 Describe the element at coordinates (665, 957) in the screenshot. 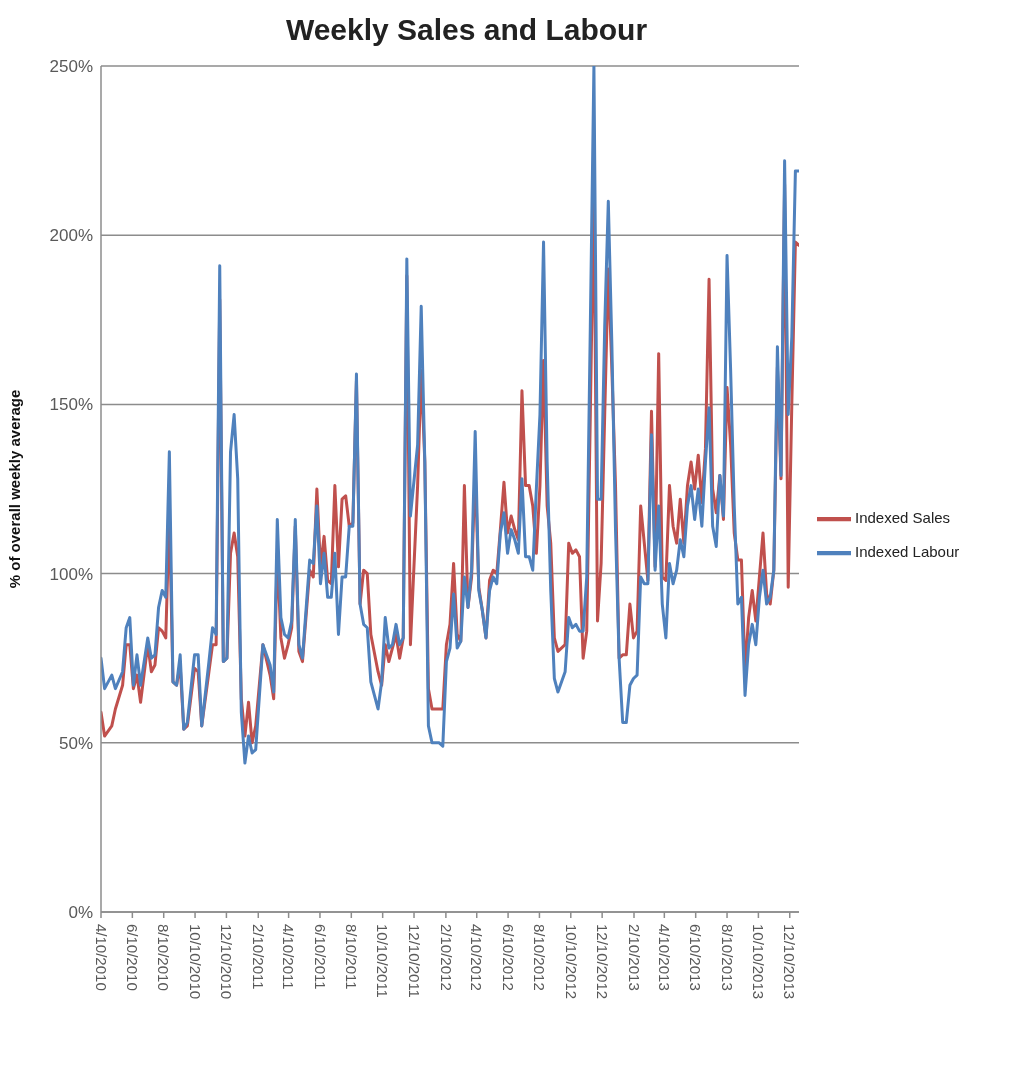

I see `x-tick-label: 4/10/2013` at that location.